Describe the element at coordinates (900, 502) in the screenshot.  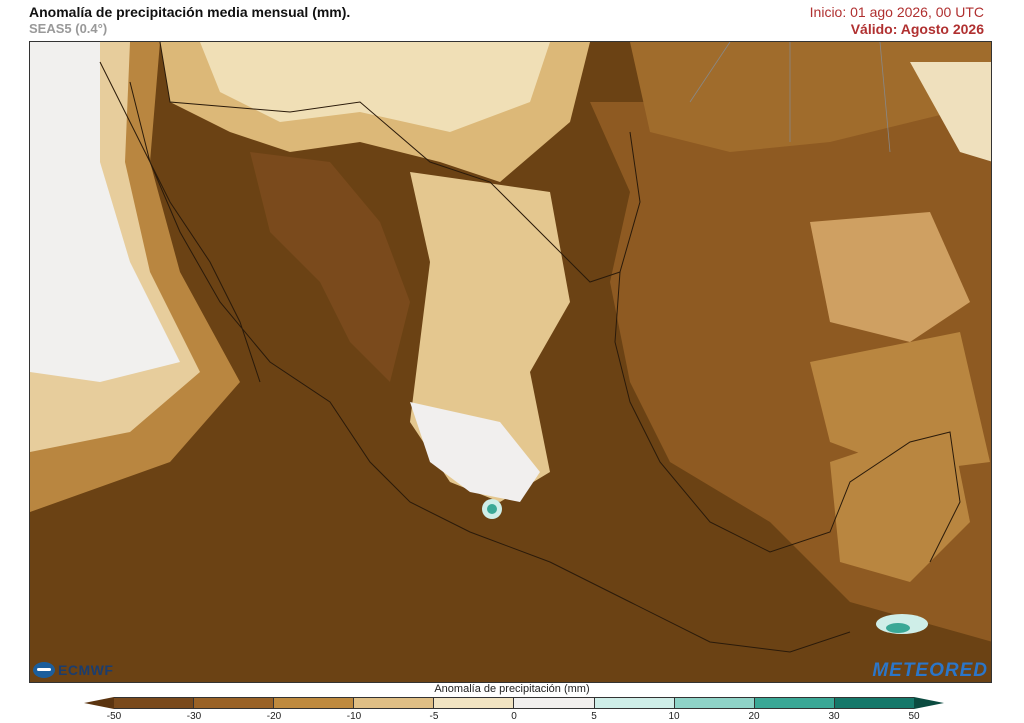
I see `yucatan-region` at that location.